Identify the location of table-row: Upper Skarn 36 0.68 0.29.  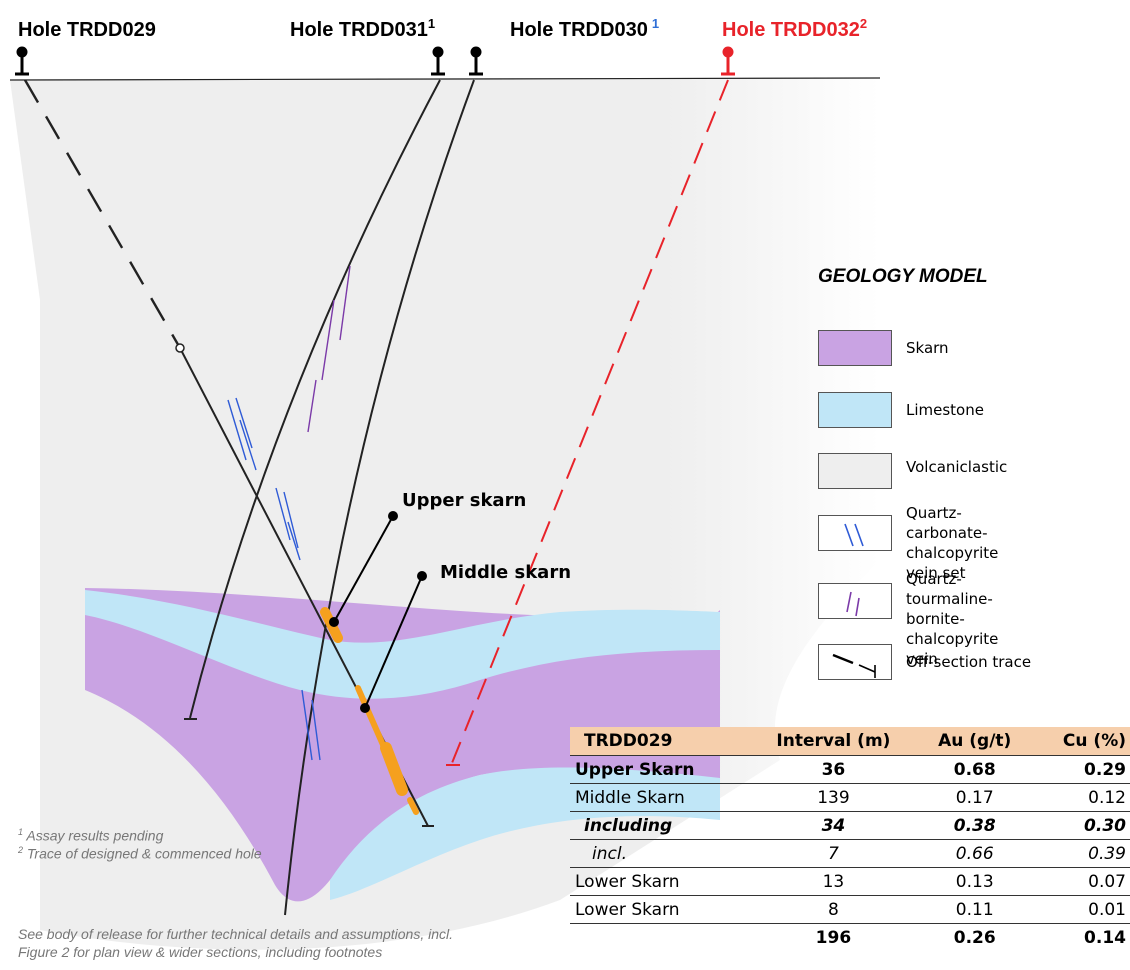
(850, 769).